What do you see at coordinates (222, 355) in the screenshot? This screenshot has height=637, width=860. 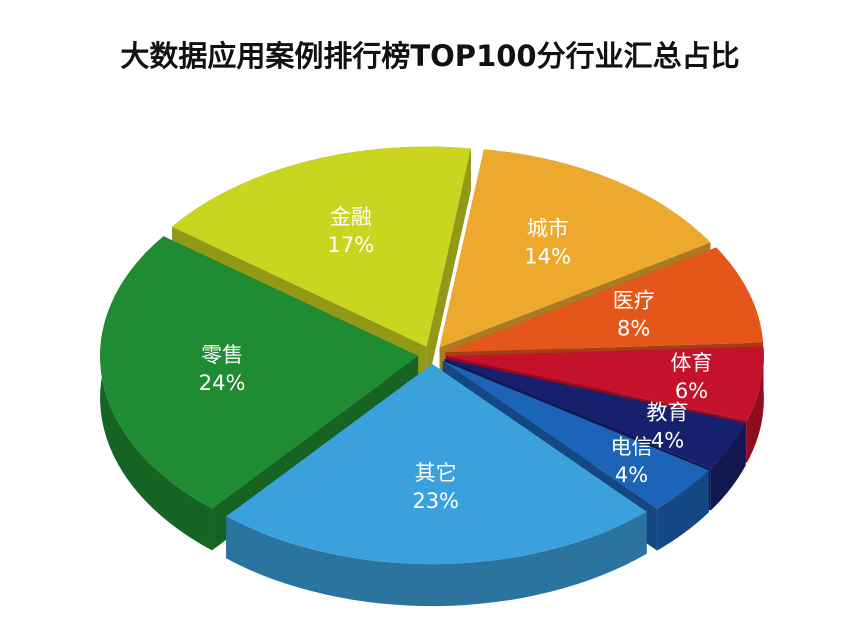 I see `slice-label: 零售` at bounding box center [222, 355].